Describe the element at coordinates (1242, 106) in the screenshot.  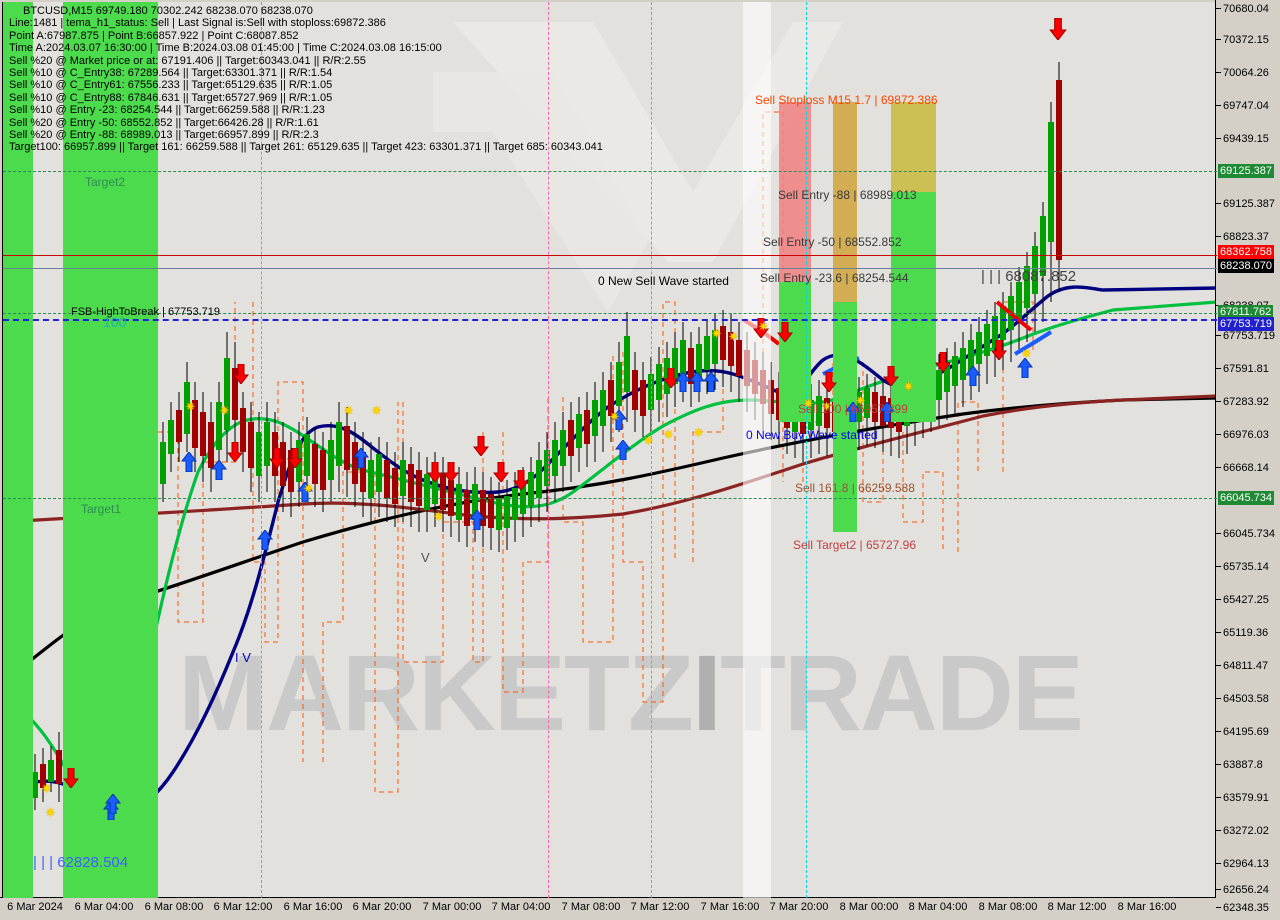
I see `price-tick: 69747.04` at that location.